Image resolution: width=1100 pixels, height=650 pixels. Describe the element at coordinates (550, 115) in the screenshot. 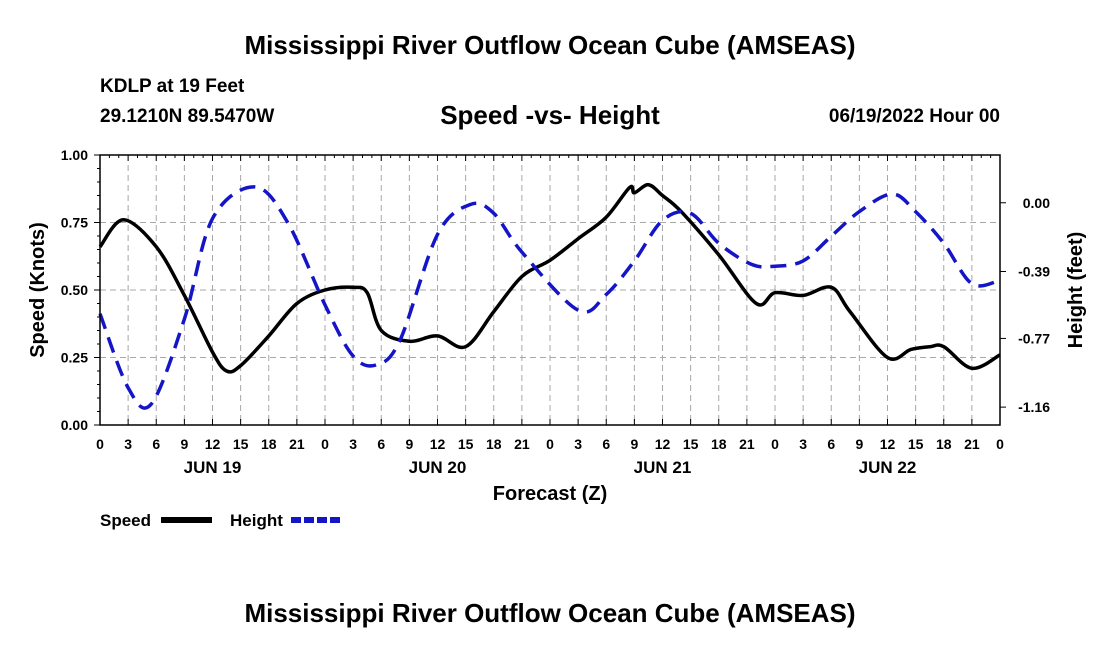

I see `chart-subtitle: Speed -vs- Height` at that location.